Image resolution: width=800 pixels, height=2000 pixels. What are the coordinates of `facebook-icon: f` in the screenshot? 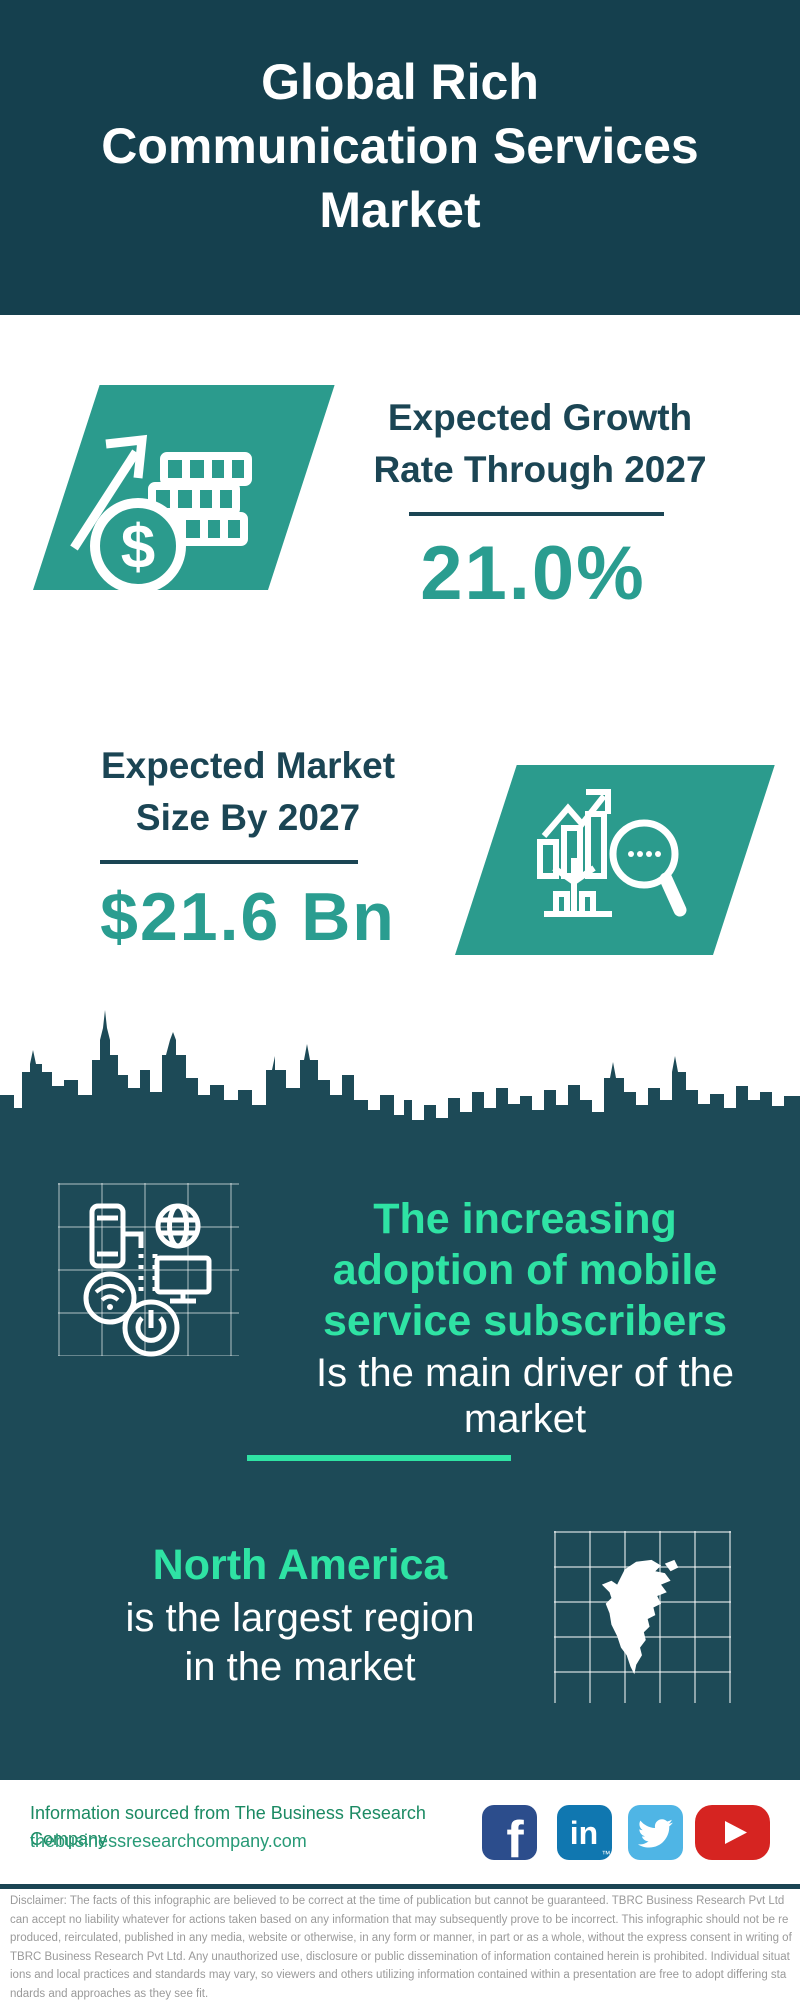 It's located at (509, 1832).